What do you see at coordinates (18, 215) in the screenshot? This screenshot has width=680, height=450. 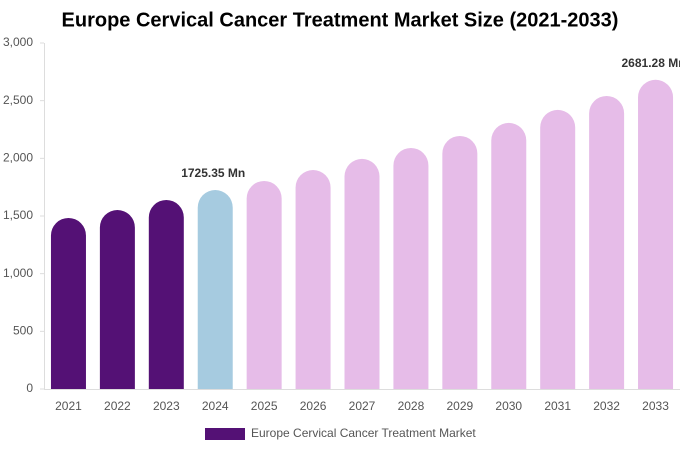 I see `y-tick-label: 1,500` at bounding box center [18, 215].